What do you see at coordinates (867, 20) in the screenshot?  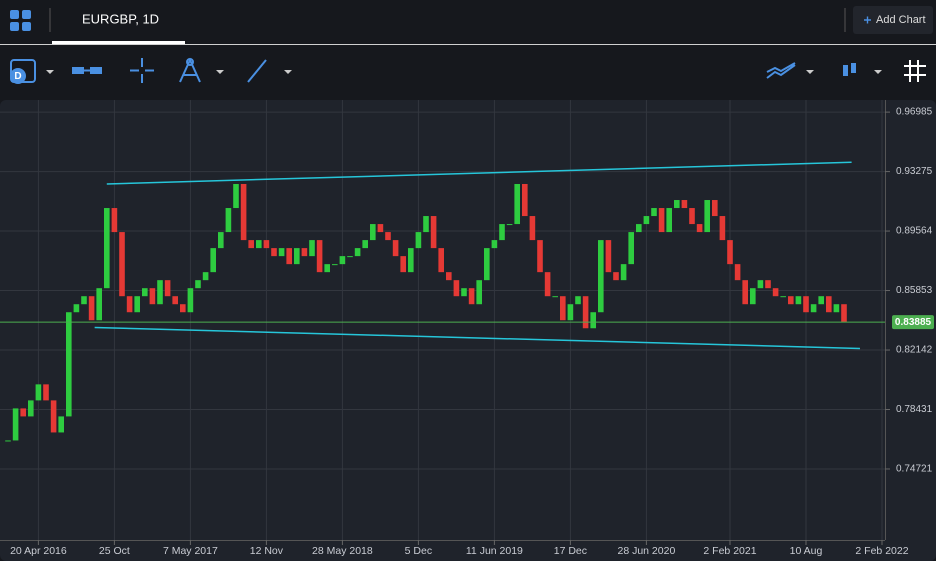 I see `plus-icon` at bounding box center [867, 20].